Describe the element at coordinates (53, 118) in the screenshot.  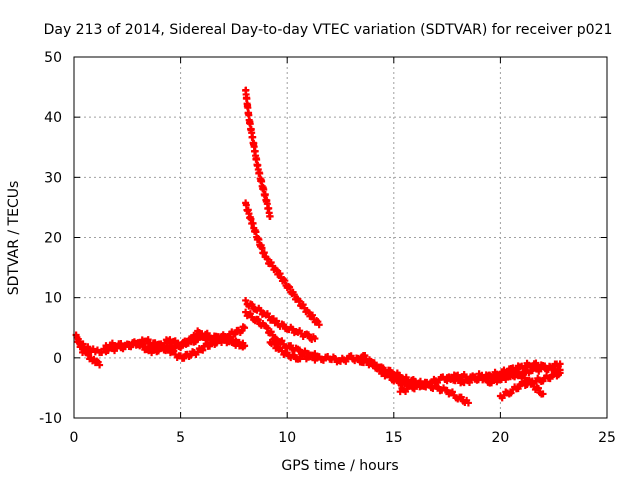
I see `y-tick-label: 40` at that location.